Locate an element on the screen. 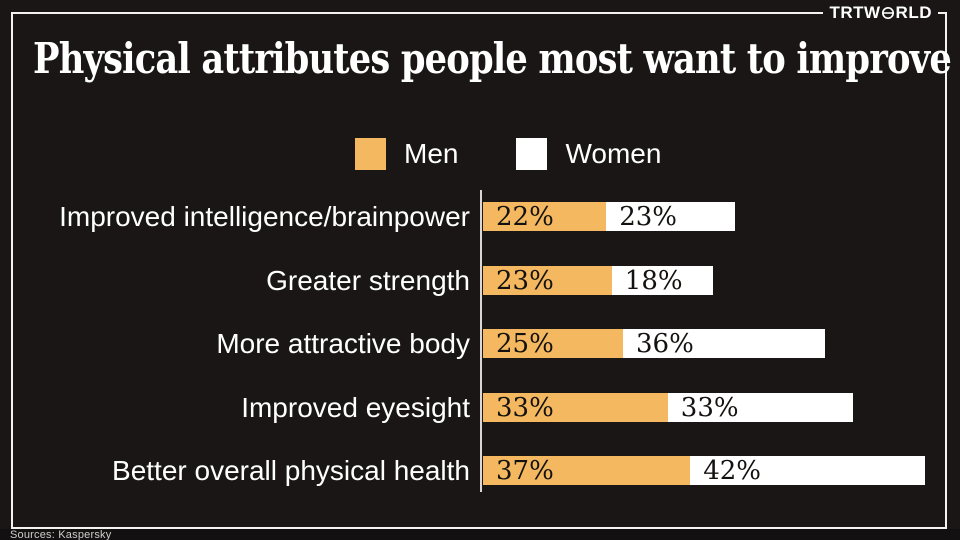 The image size is (960, 540). bar-group: 33% 33% is located at coordinates (668, 407).